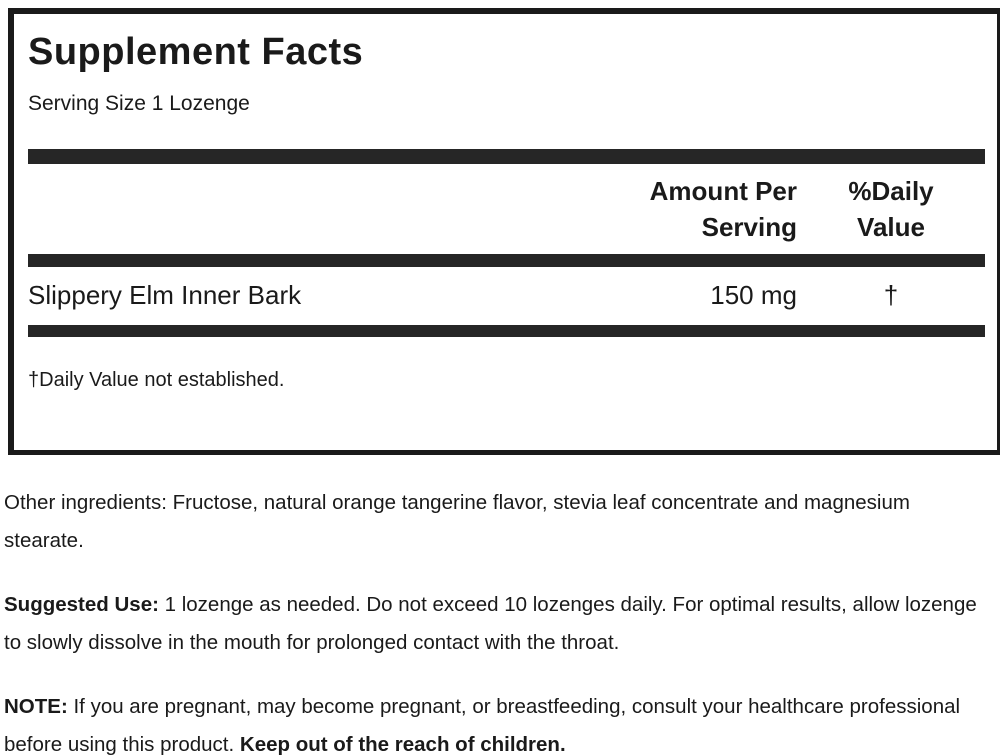 This screenshot has width=1008, height=756. Describe the element at coordinates (506, 296) in the screenshot. I see `ingredient-row: Slippery Elm Inner Bark 150 mg †` at that location.